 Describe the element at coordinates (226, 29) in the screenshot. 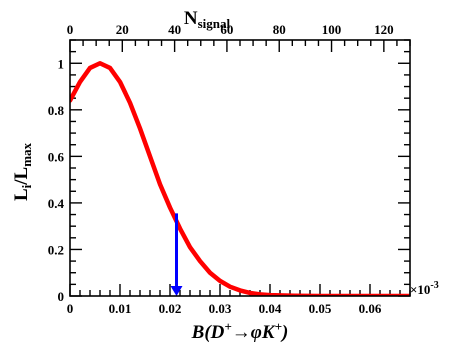

I see `top-tick-label: 60` at that location.